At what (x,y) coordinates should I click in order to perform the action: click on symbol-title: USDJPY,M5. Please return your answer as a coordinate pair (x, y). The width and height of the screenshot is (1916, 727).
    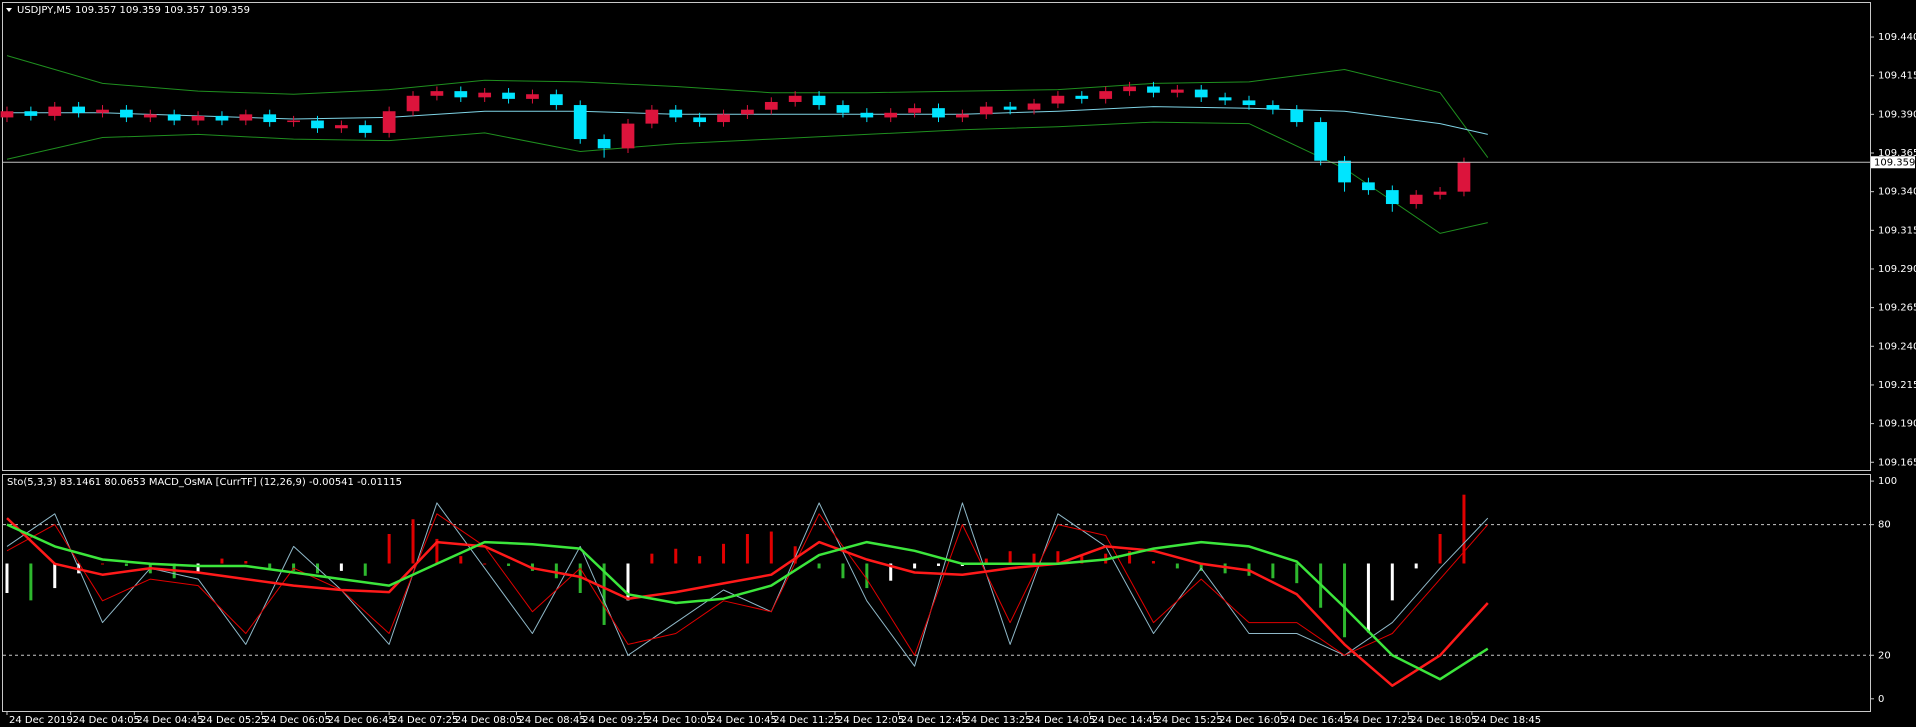
    Looking at the image, I should click on (44, 10).